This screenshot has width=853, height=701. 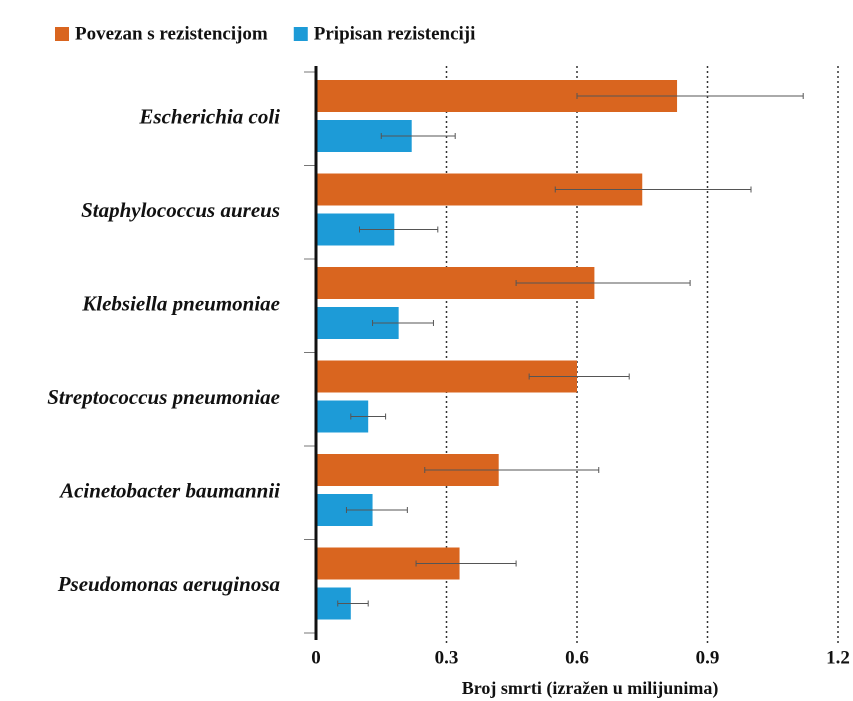 I want to click on x-tick-label: 0.9, so click(x=708, y=657).